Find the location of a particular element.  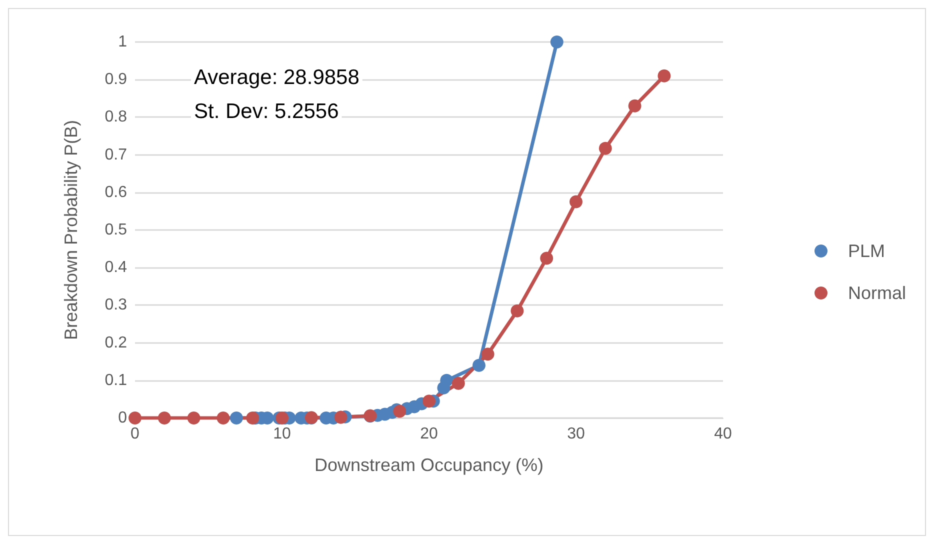

y-tick-label: 0.7 is located at coordinates (116, 155).